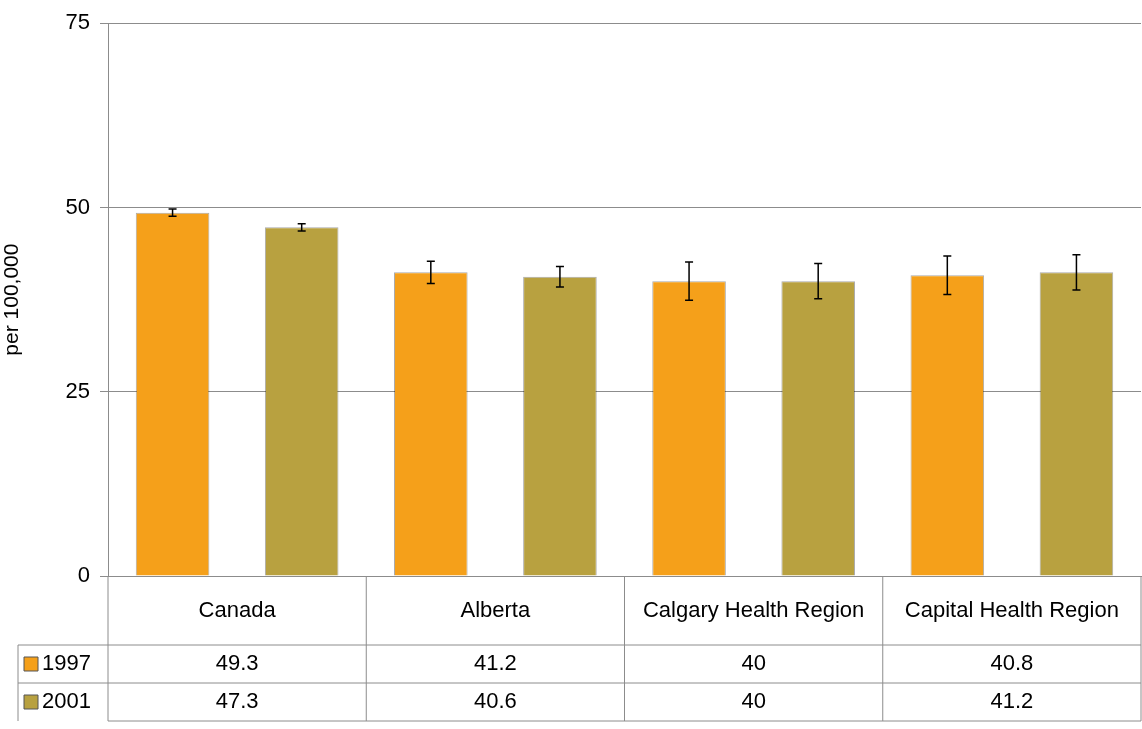 The height and width of the screenshot is (729, 1142). Describe the element at coordinates (1012, 663) in the screenshot. I see `data-label: 40.8` at that location.